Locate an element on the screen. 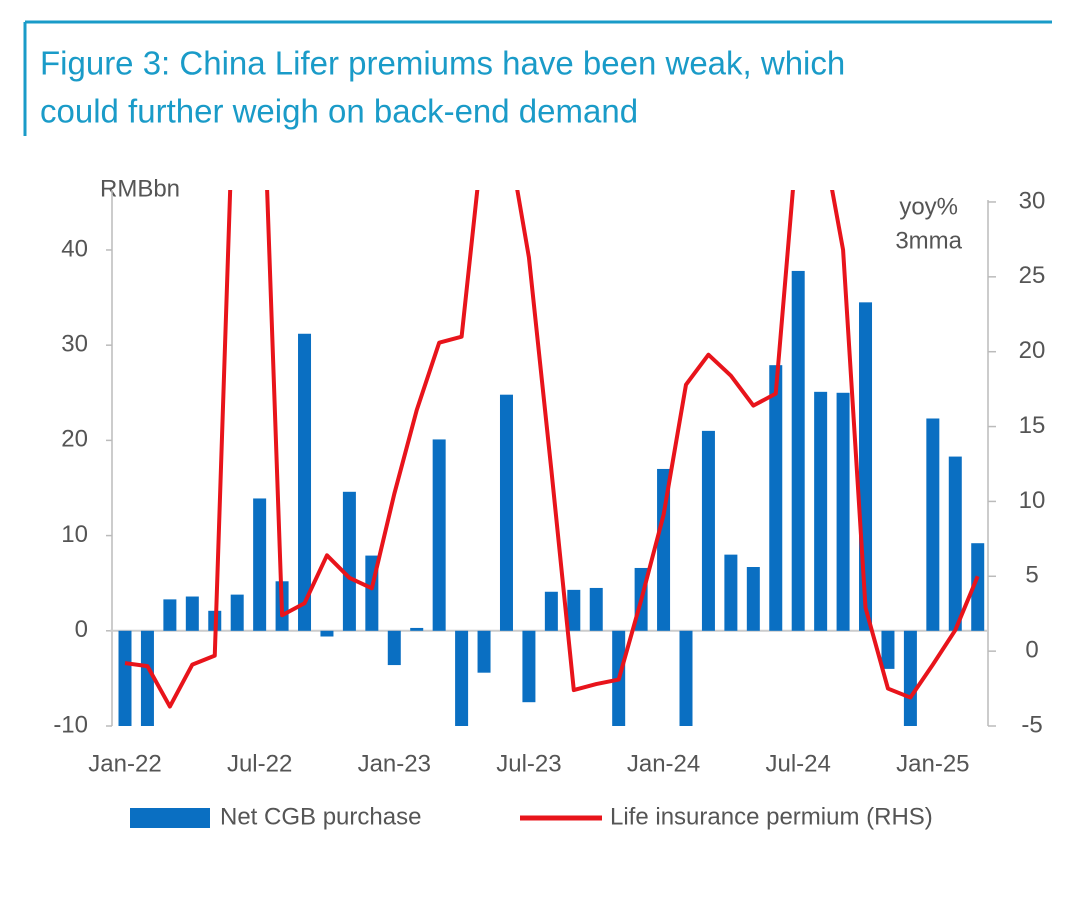 The width and height of the screenshot is (1080, 917). legend-swatch is located at coordinates (170, 818).